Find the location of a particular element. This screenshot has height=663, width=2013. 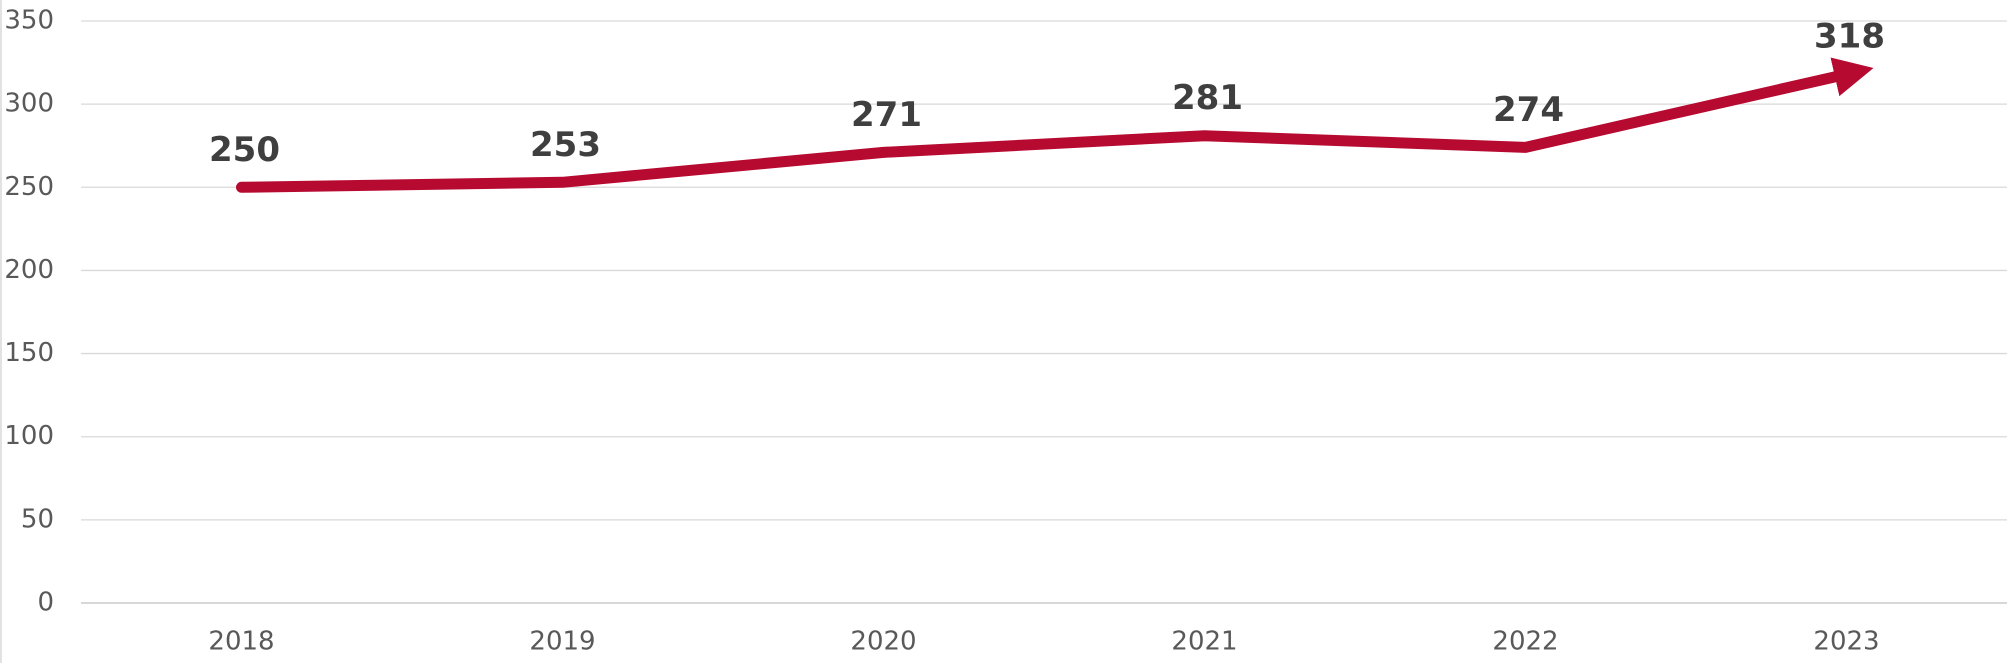

y-tick-label: 150 is located at coordinates (29, 353).